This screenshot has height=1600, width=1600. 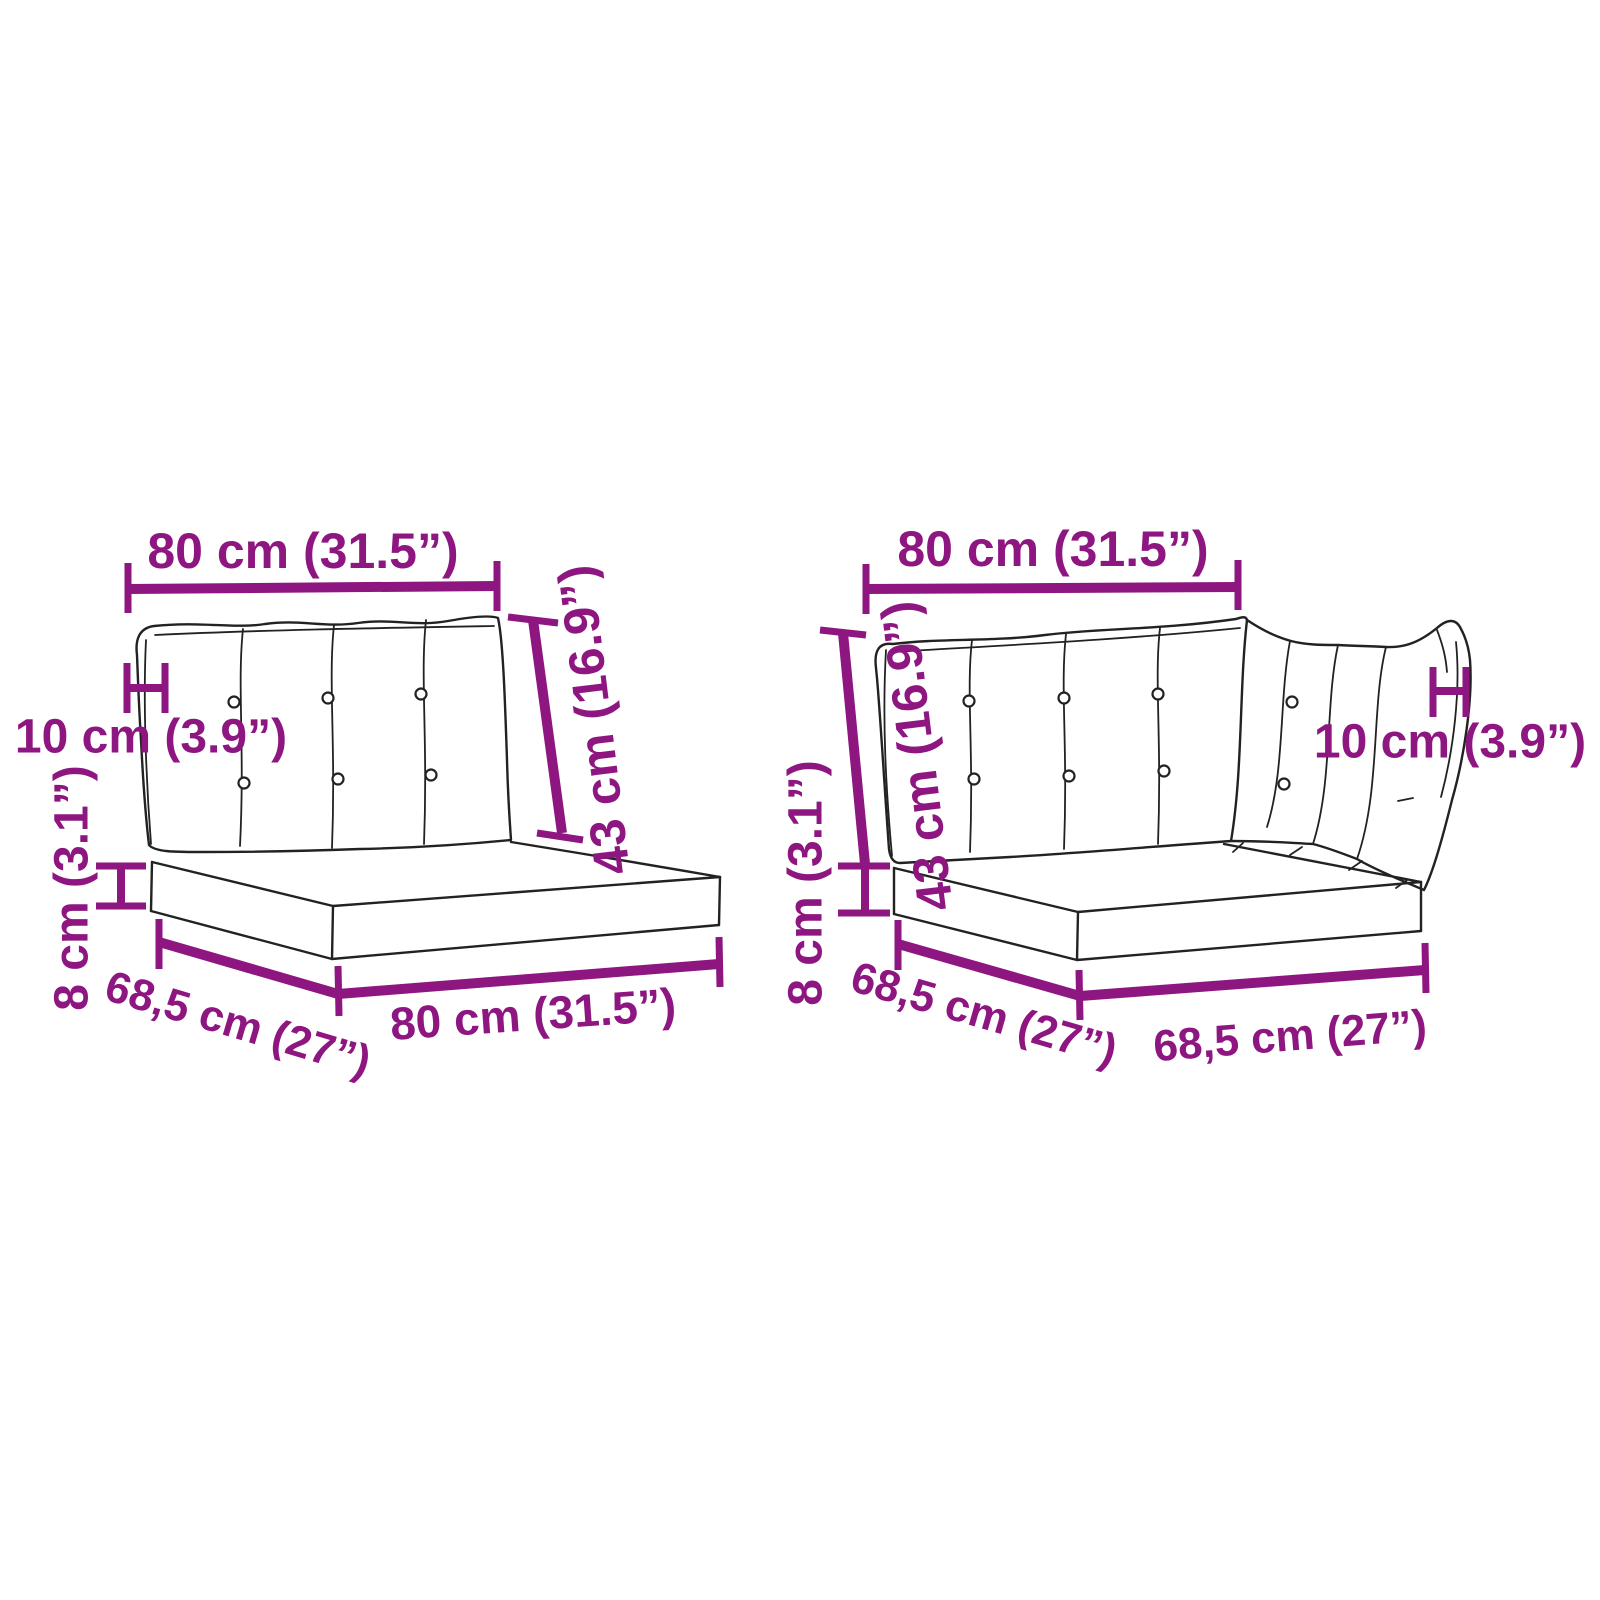 I want to click on back-cushion-corner-sketch, so click(x=1350, y=755).